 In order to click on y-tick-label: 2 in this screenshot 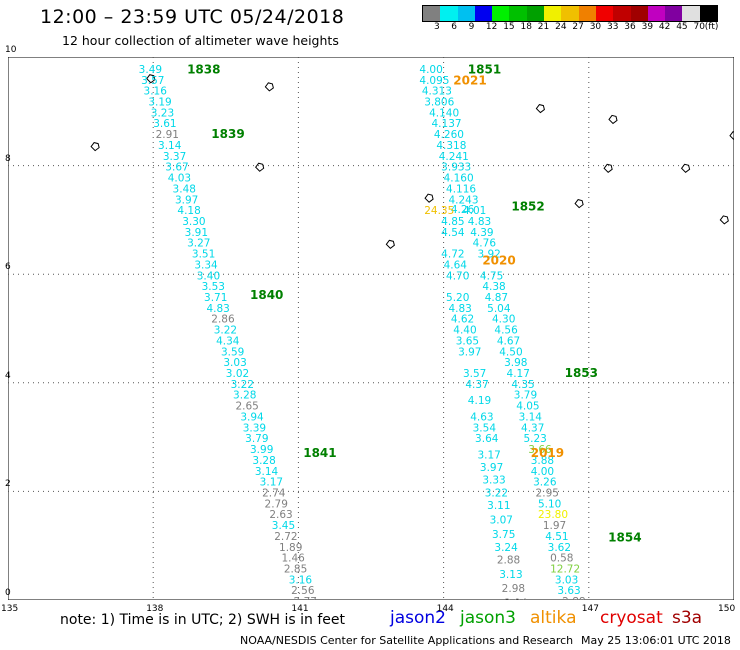, I will do `click(8, 484)`.